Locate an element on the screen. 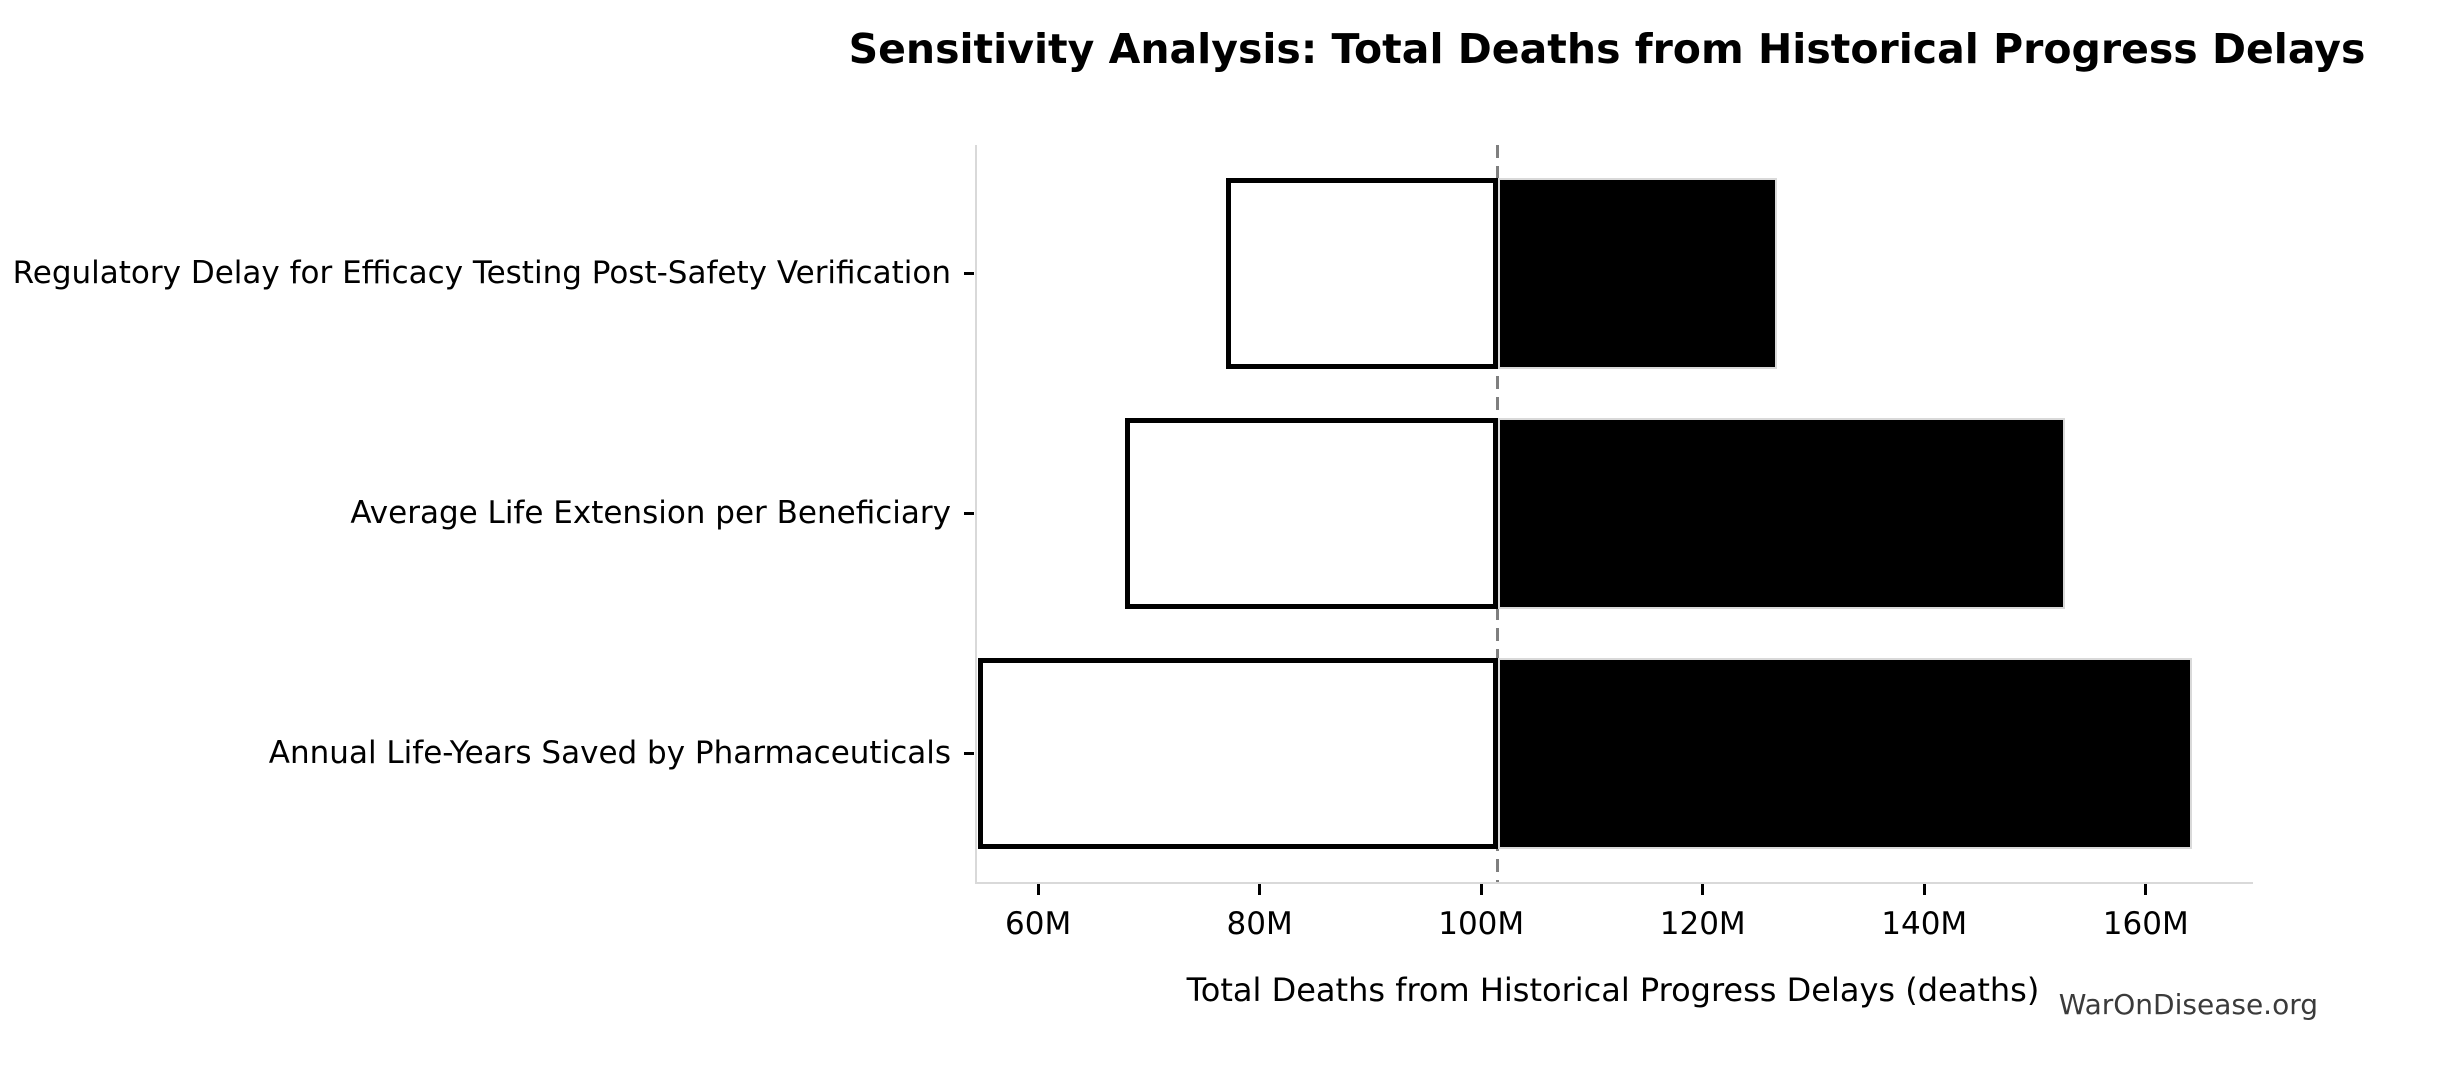 The image size is (2459, 1075). x-tick-label: 160M is located at coordinates (2145, 924).